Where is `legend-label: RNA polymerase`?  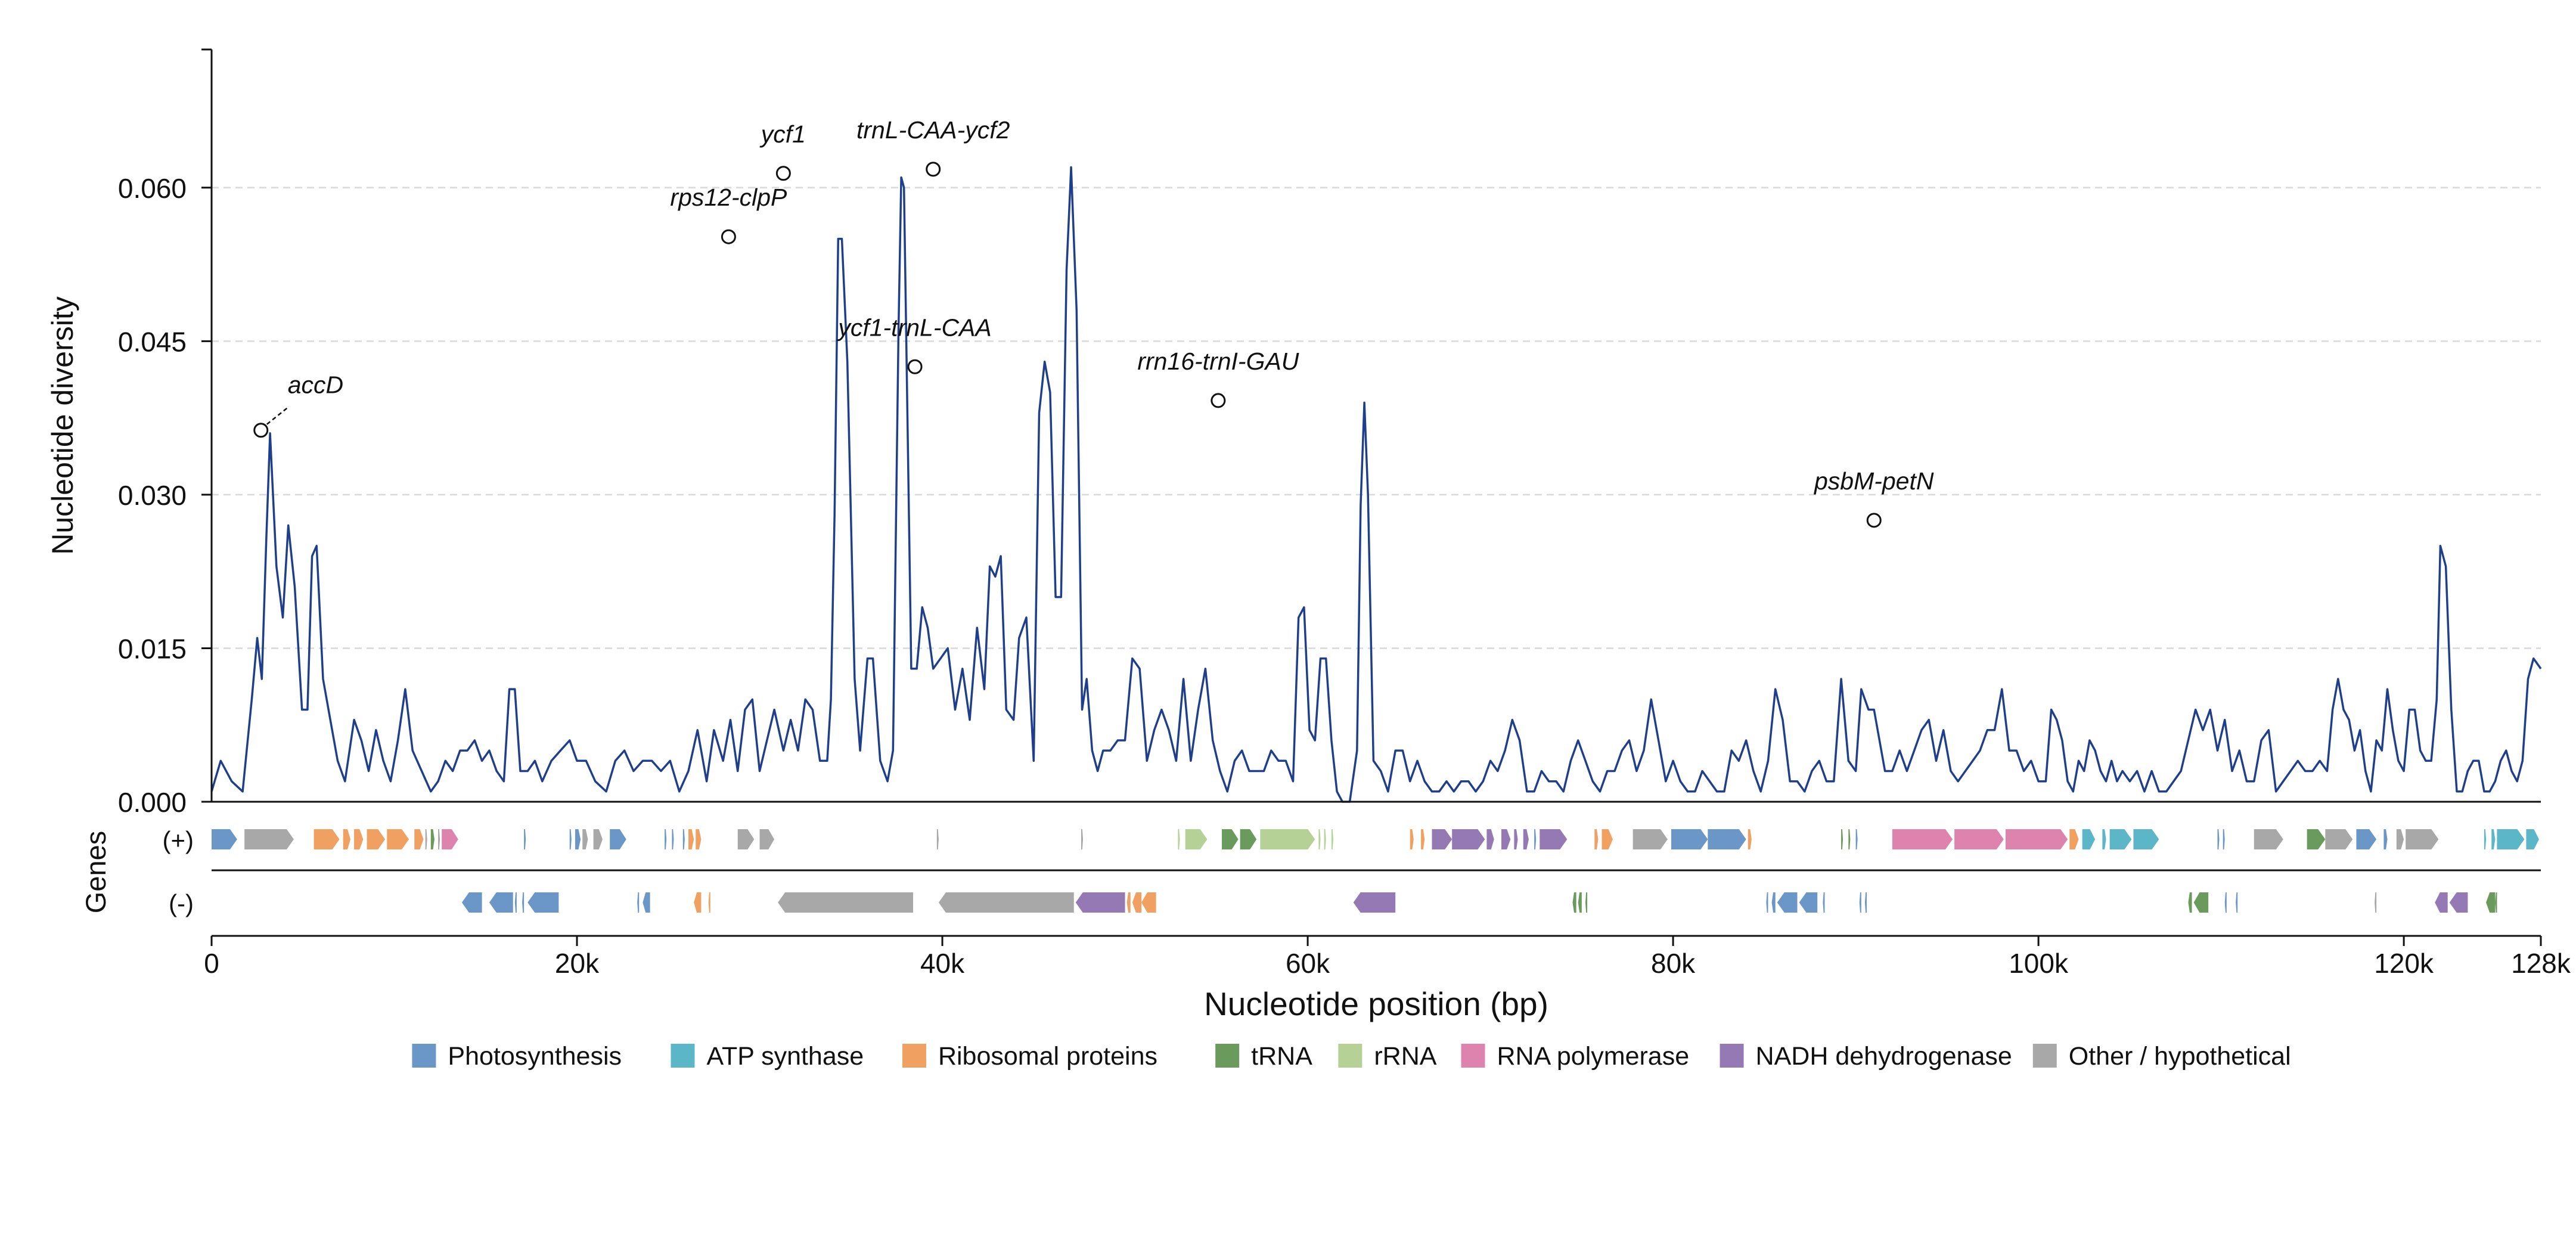 legend-label: RNA polymerase is located at coordinates (1594, 1056).